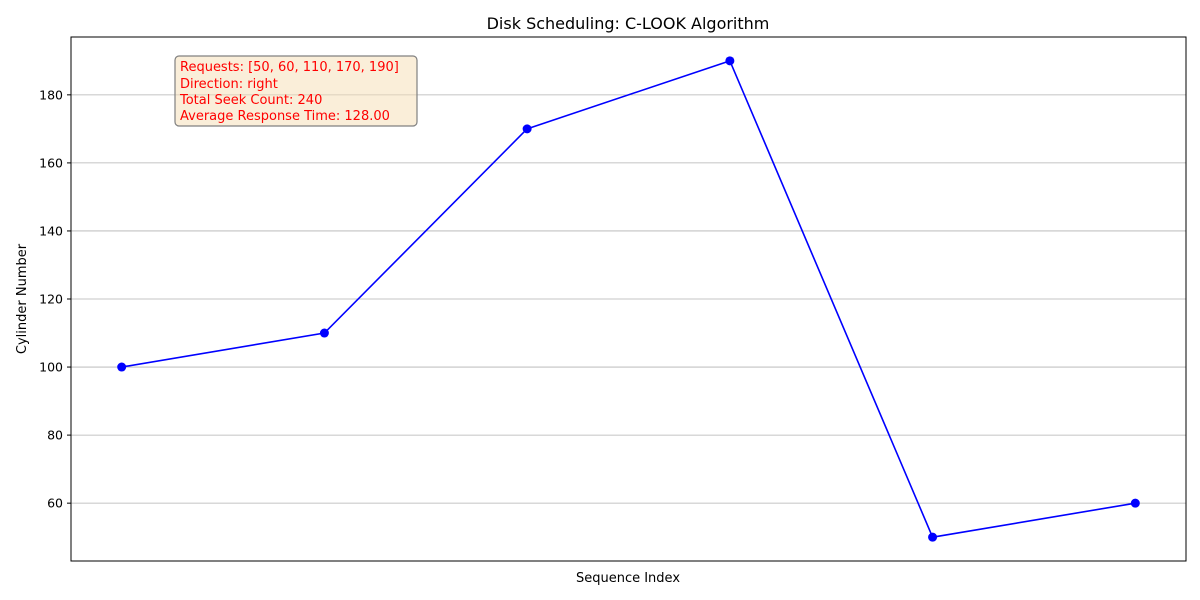  I want to click on annotation-line-response-time: Average Response Time: 128.00, so click(285, 116).